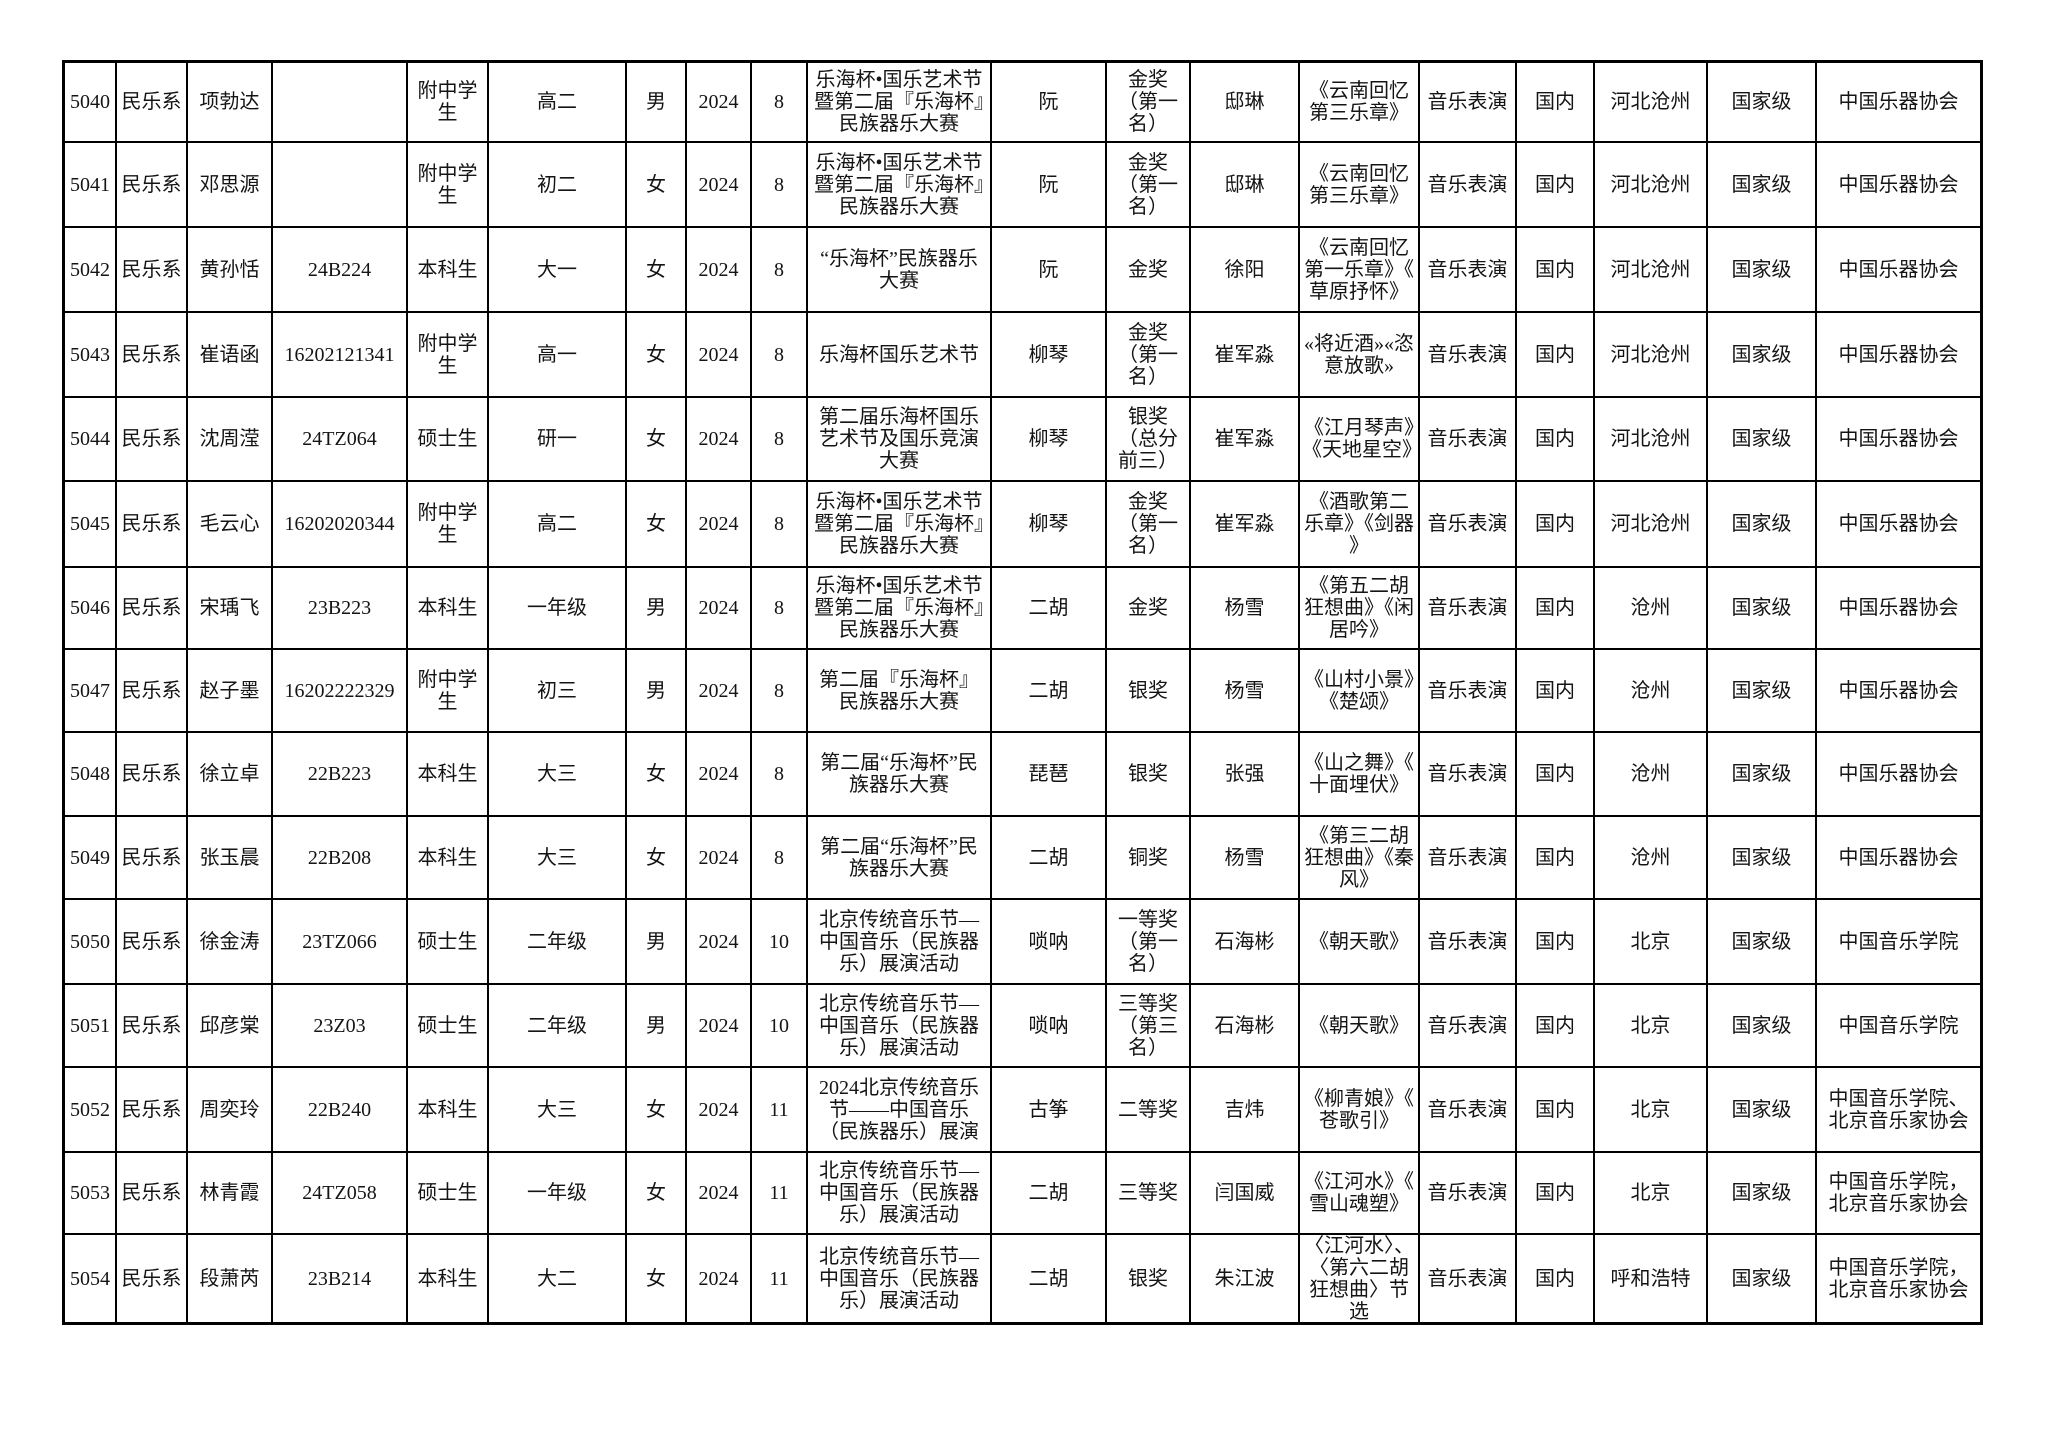  What do you see at coordinates (1359, 857) in the screenshot?
I see `cell-text: 《第三二胡狂想曲》《秦风》` at bounding box center [1359, 857].